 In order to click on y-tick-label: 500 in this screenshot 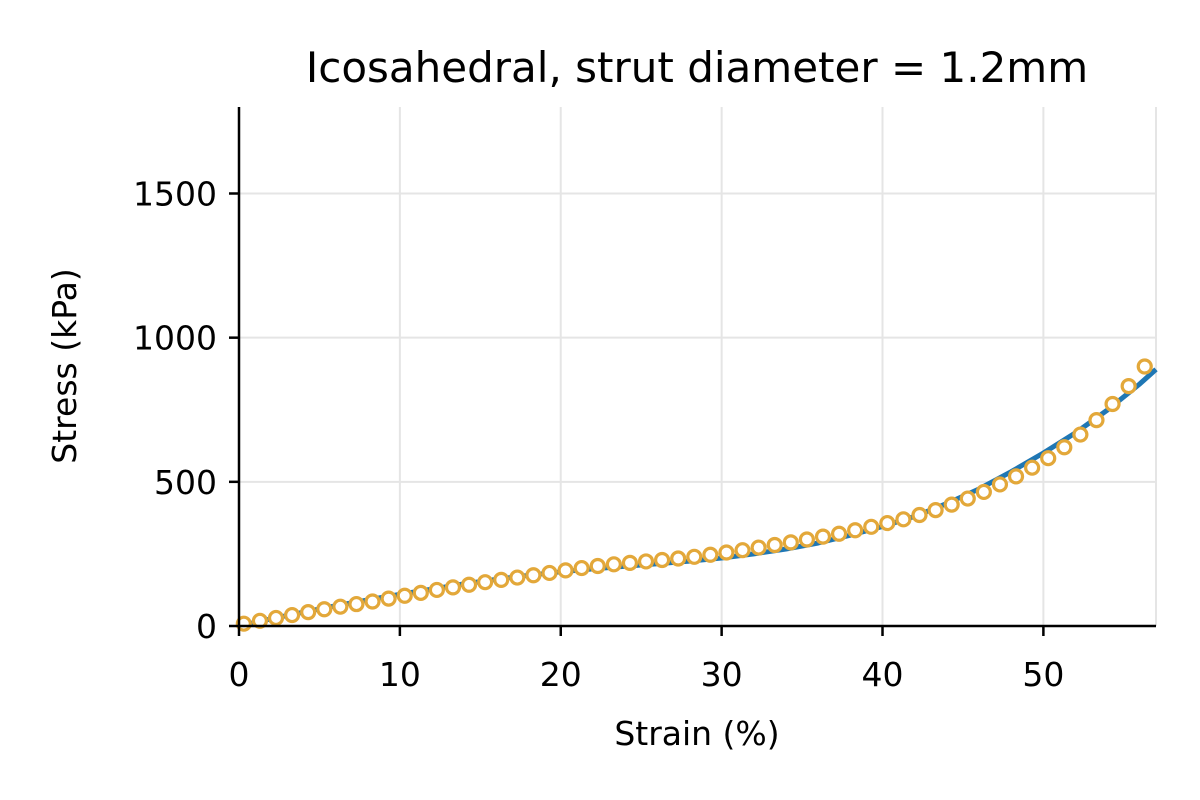, I will do `click(185, 482)`.